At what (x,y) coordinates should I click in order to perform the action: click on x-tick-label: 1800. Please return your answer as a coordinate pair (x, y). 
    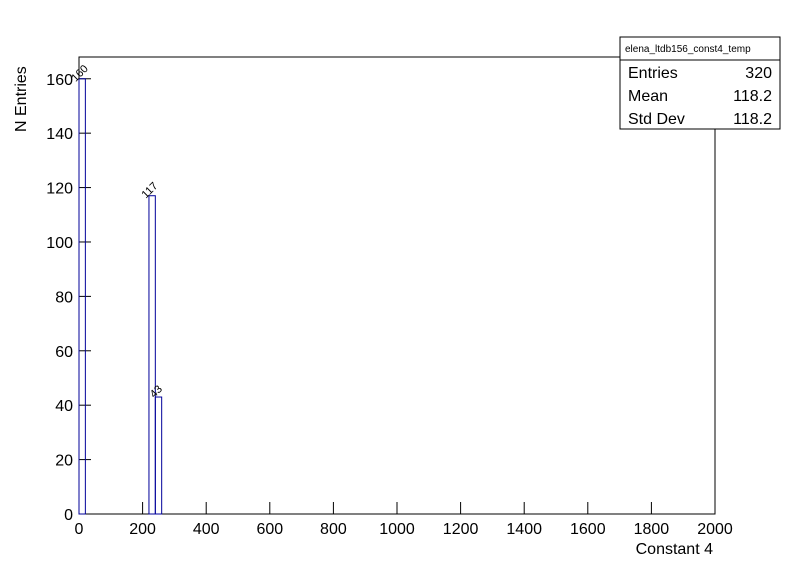
    Looking at the image, I should click on (652, 529).